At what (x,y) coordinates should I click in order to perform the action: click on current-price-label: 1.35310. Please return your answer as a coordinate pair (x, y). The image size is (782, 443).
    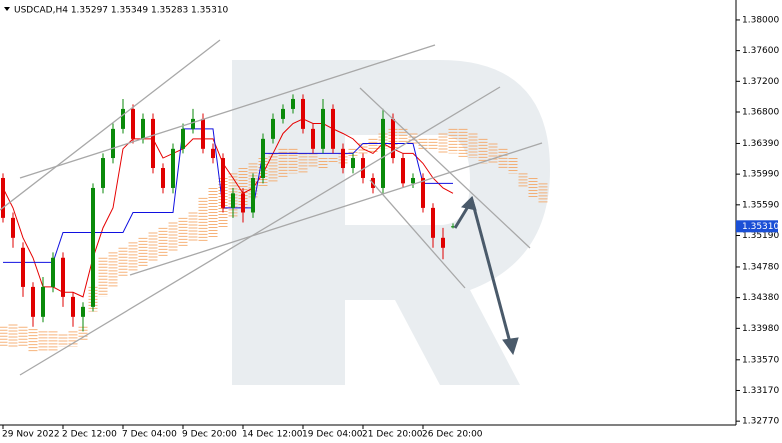
    Looking at the image, I should click on (760, 227).